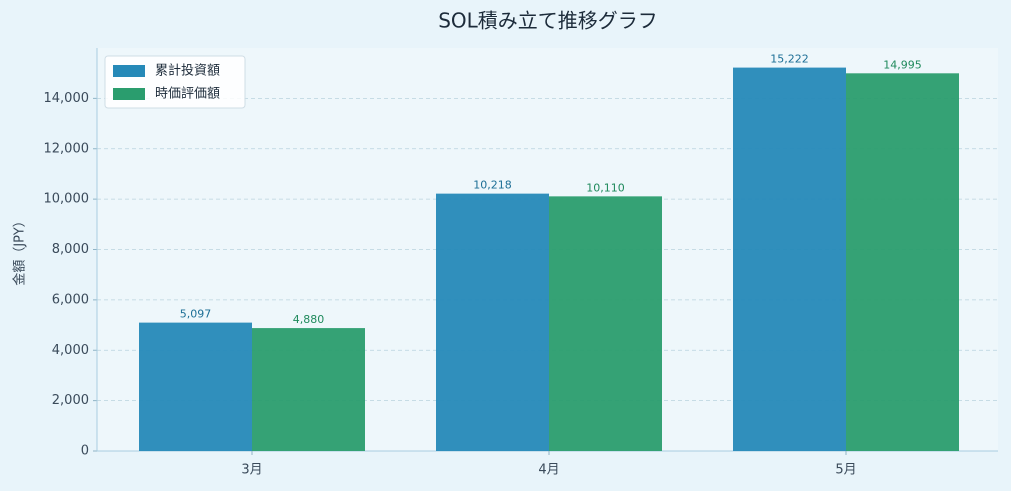 Image resolution: width=1011 pixels, height=491 pixels. I want to click on value-label: 4,880, so click(309, 319).